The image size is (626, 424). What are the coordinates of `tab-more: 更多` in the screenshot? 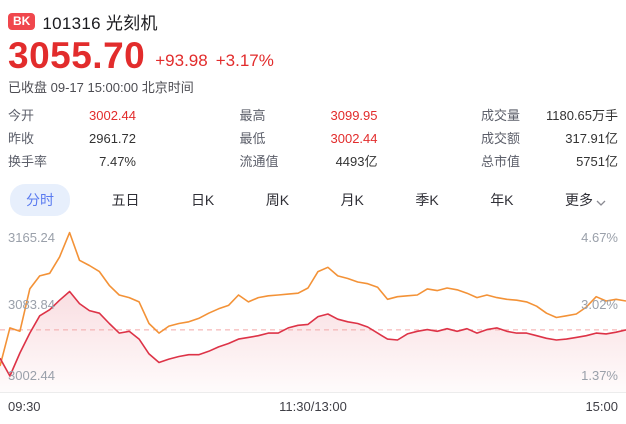 It's located at (585, 200).